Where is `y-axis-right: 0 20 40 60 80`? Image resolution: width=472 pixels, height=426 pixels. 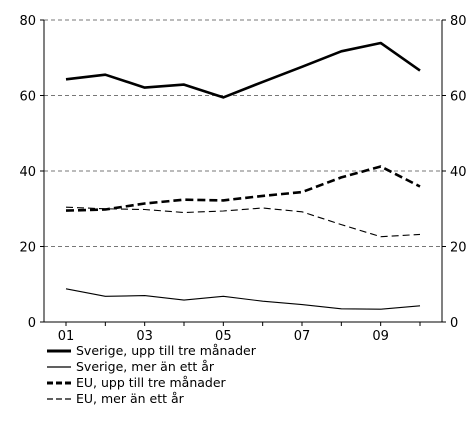
y-axis-right: 0 20 40 60 80 is located at coordinates (454, 172).